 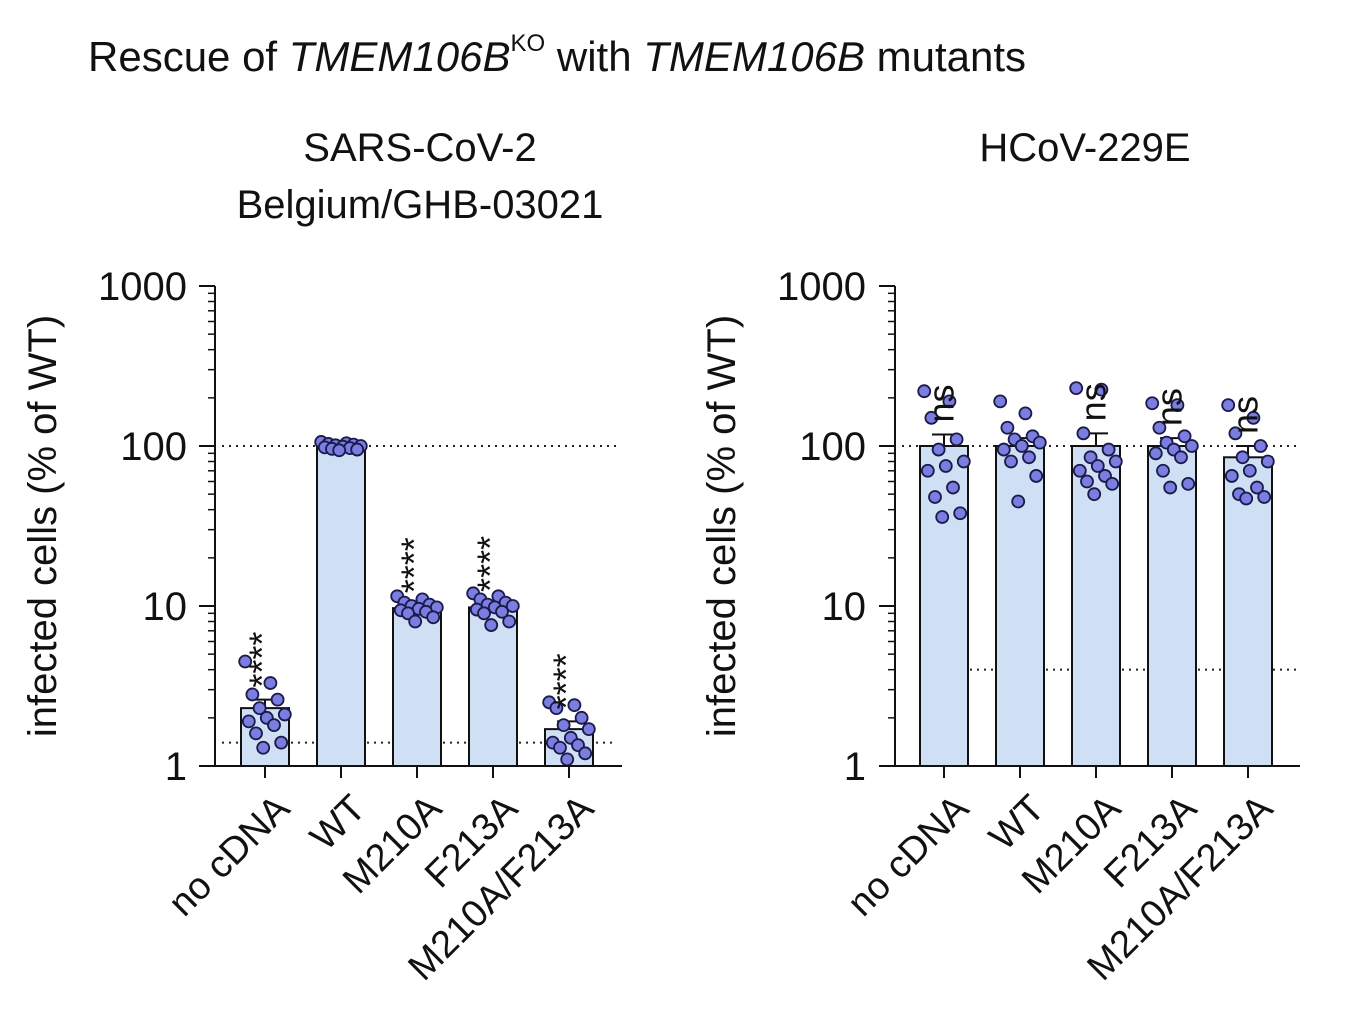 What do you see at coordinates (1084, 148) in the screenshot?
I see `panel-title-line: HCoV-229E` at bounding box center [1084, 148].